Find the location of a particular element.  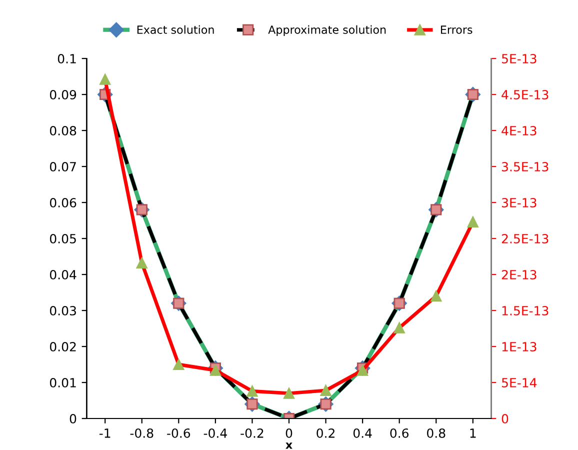

x-tick-label: 0.8 is located at coordinates (436, 433).